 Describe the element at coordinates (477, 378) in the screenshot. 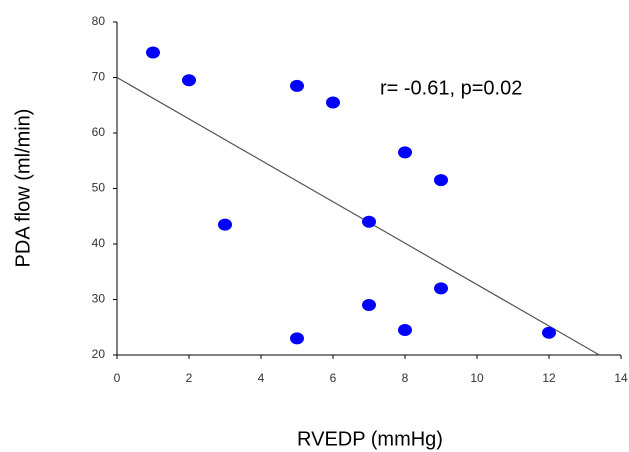

I see `x-tick-label: 10` at that location.